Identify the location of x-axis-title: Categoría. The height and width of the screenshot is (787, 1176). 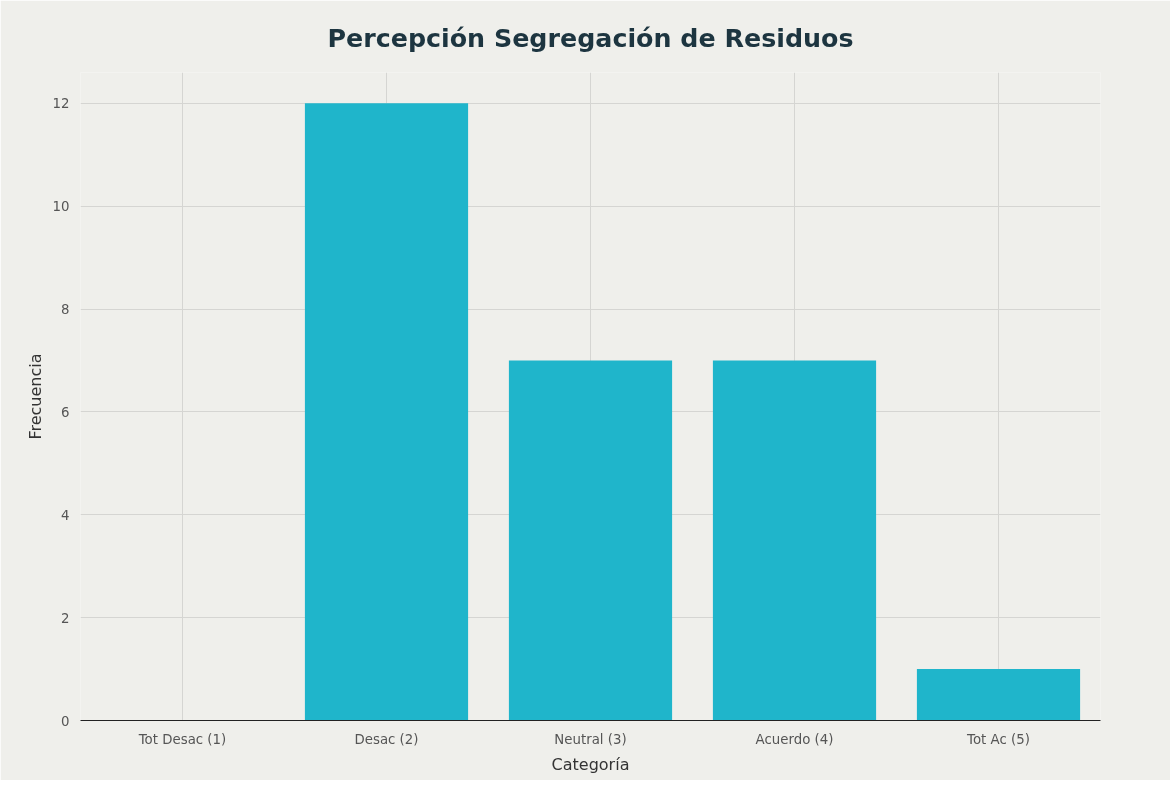
(590, 764).